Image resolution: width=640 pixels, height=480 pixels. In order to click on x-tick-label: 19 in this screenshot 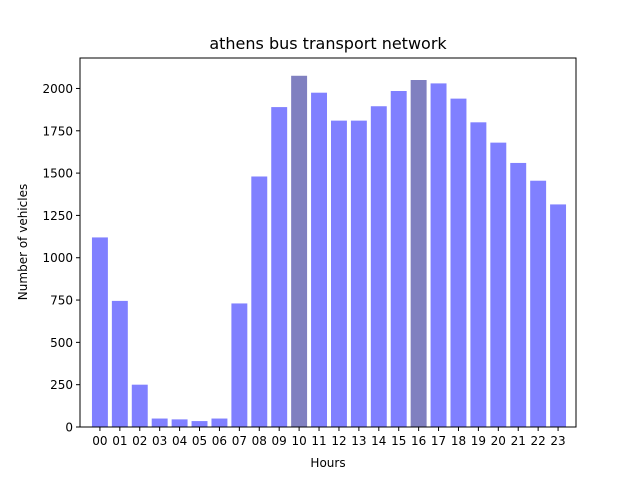, I will do `click(478, 441)`.